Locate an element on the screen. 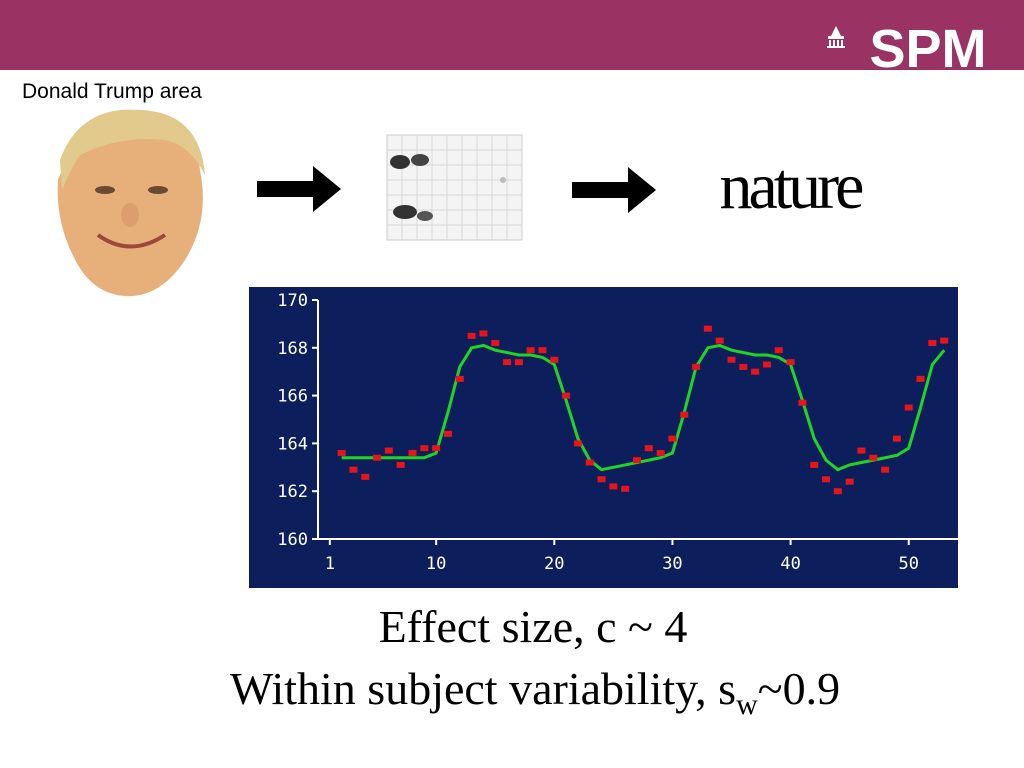 The image size is (1024, 768). footer-line: Effect size, c ~ 4 is located at coordinates (533, 626).